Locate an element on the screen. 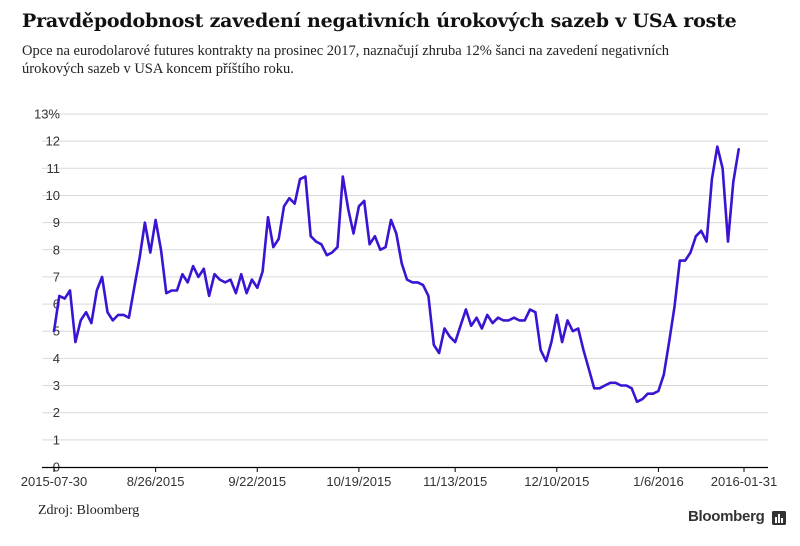 This screenshot has height=546, width=800. brand-name: Bloomberg is located at coordinates (726, 516).